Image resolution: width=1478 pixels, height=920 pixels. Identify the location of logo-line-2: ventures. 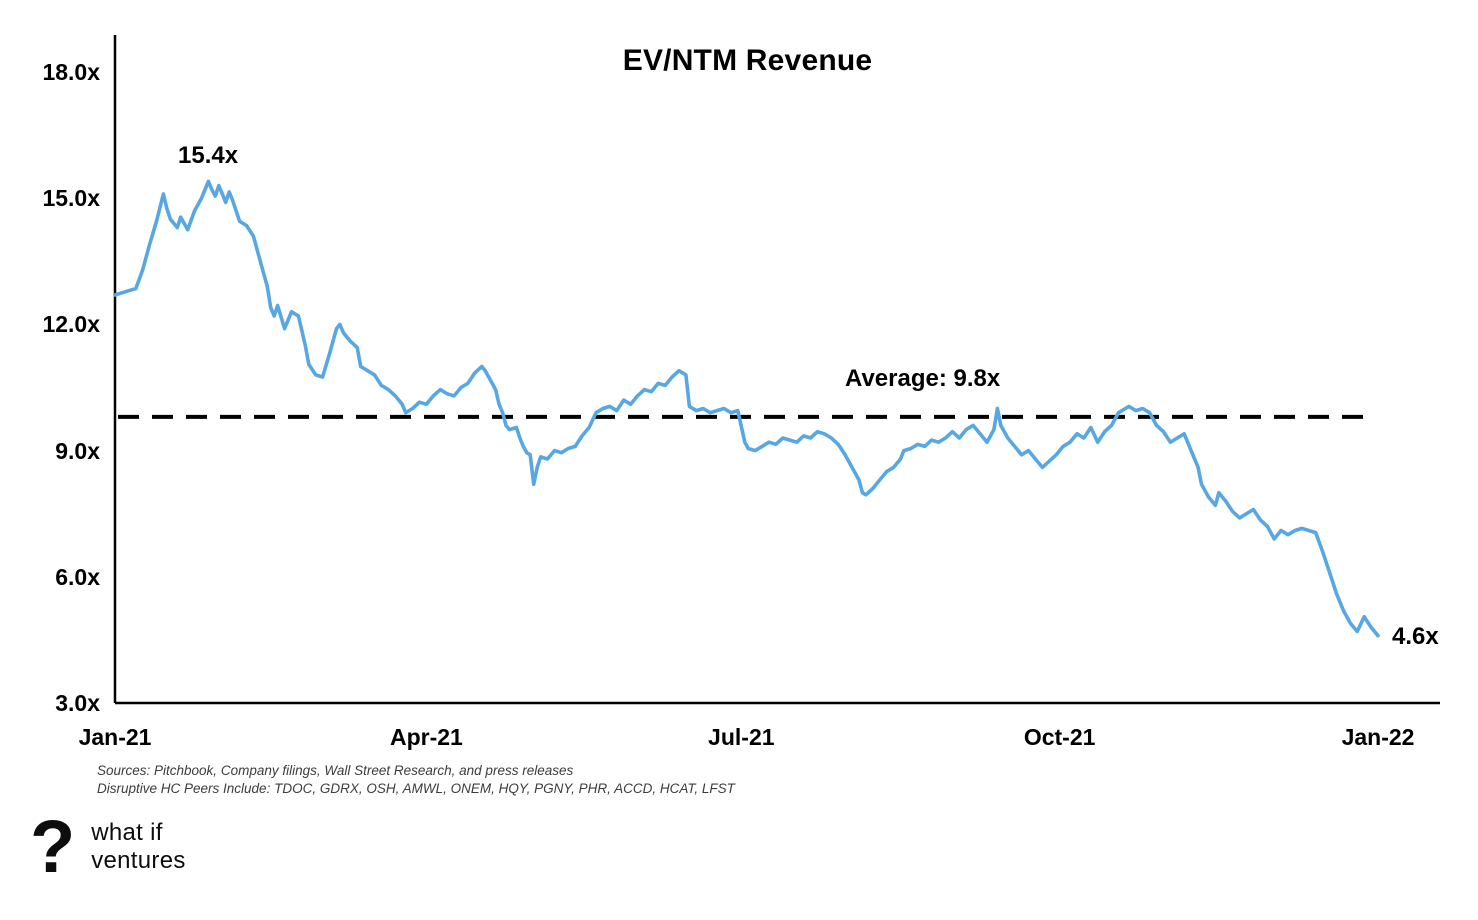
(138, 860).